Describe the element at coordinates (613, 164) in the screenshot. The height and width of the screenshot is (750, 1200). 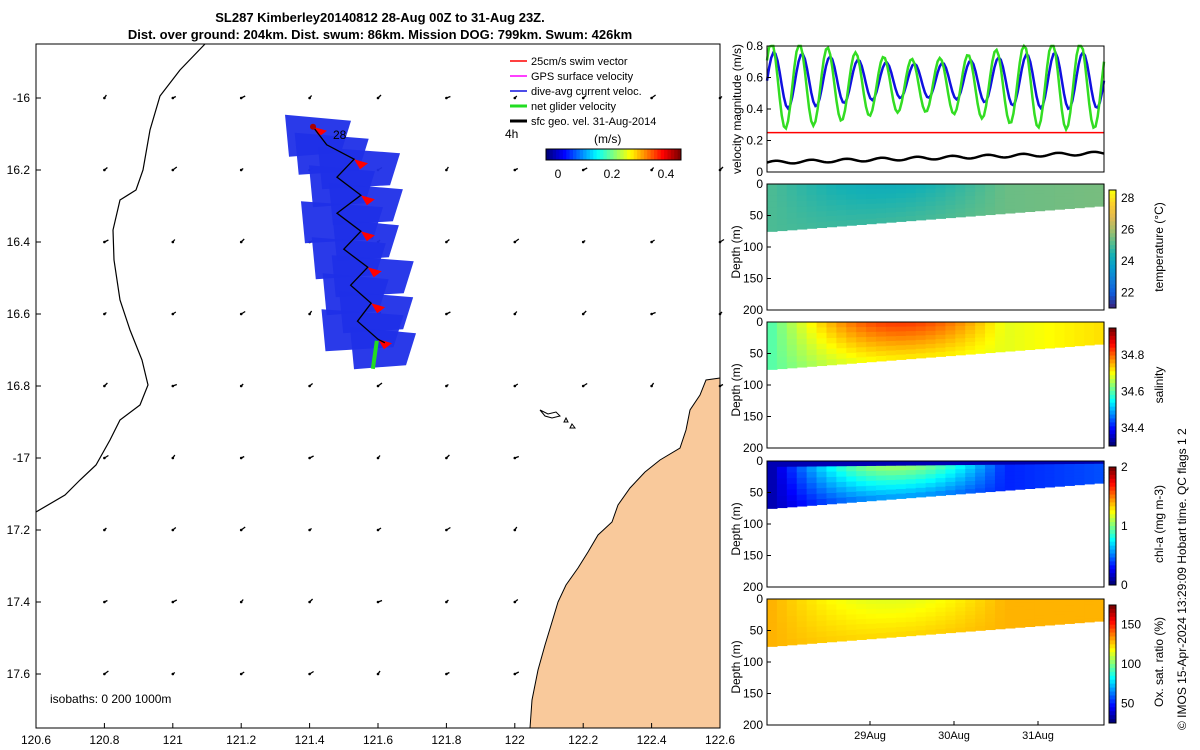
I see `map-colorbar: 0 0.2 0.4` at that location.